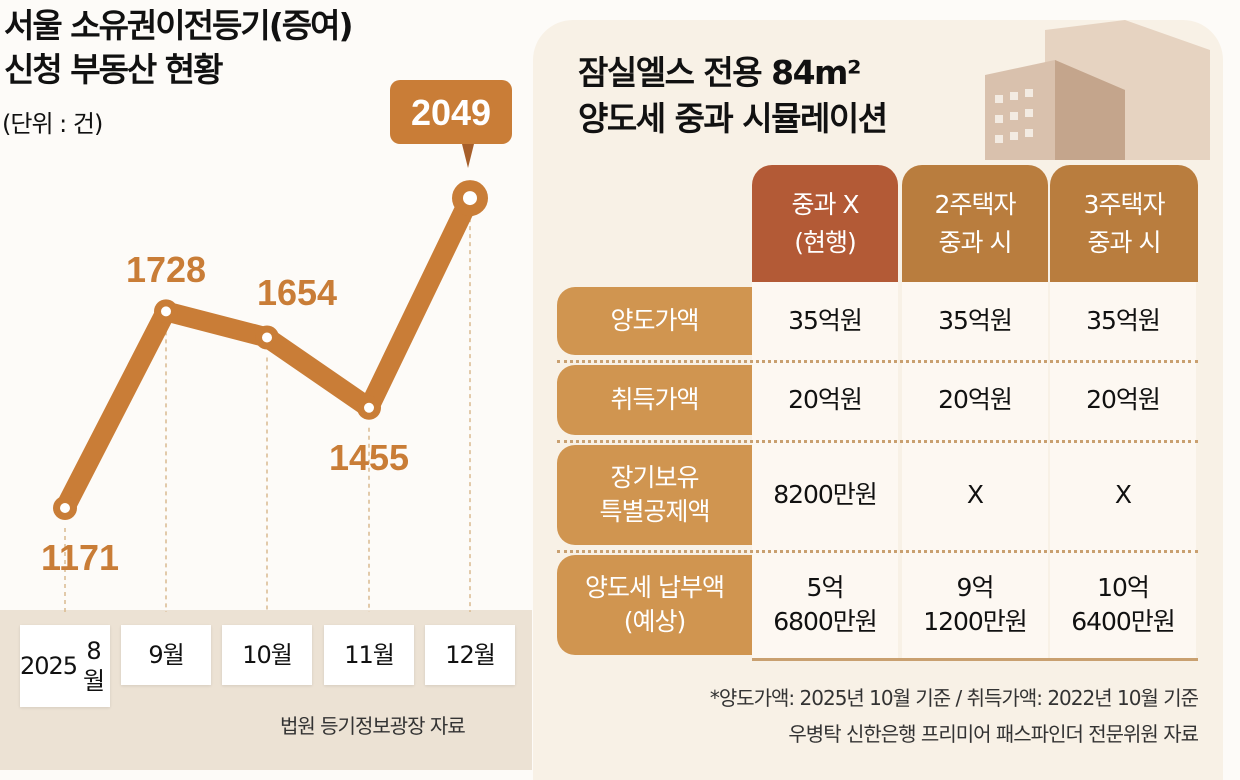 The image size is (1240, 780). What do you see at coordinates (369, 457) in the screenshot?
I see `data-label: 1455` at bounding box center [369, 457].